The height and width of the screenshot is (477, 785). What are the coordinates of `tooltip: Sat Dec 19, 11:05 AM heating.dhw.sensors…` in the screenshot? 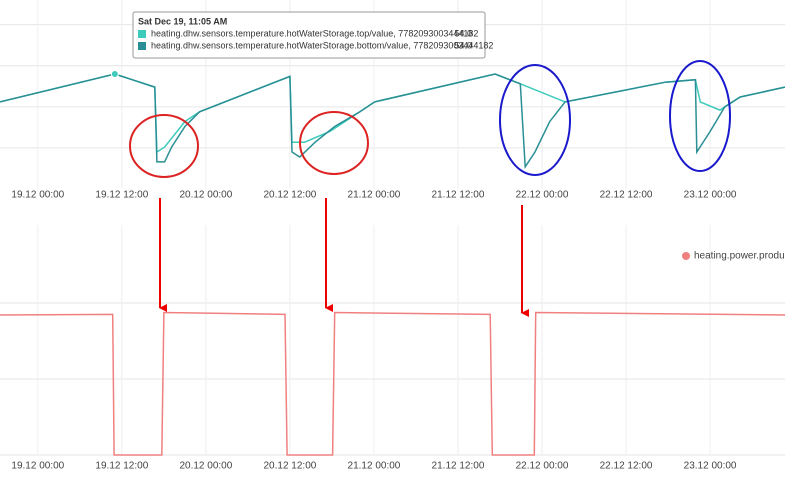 It's located at (312, 35).